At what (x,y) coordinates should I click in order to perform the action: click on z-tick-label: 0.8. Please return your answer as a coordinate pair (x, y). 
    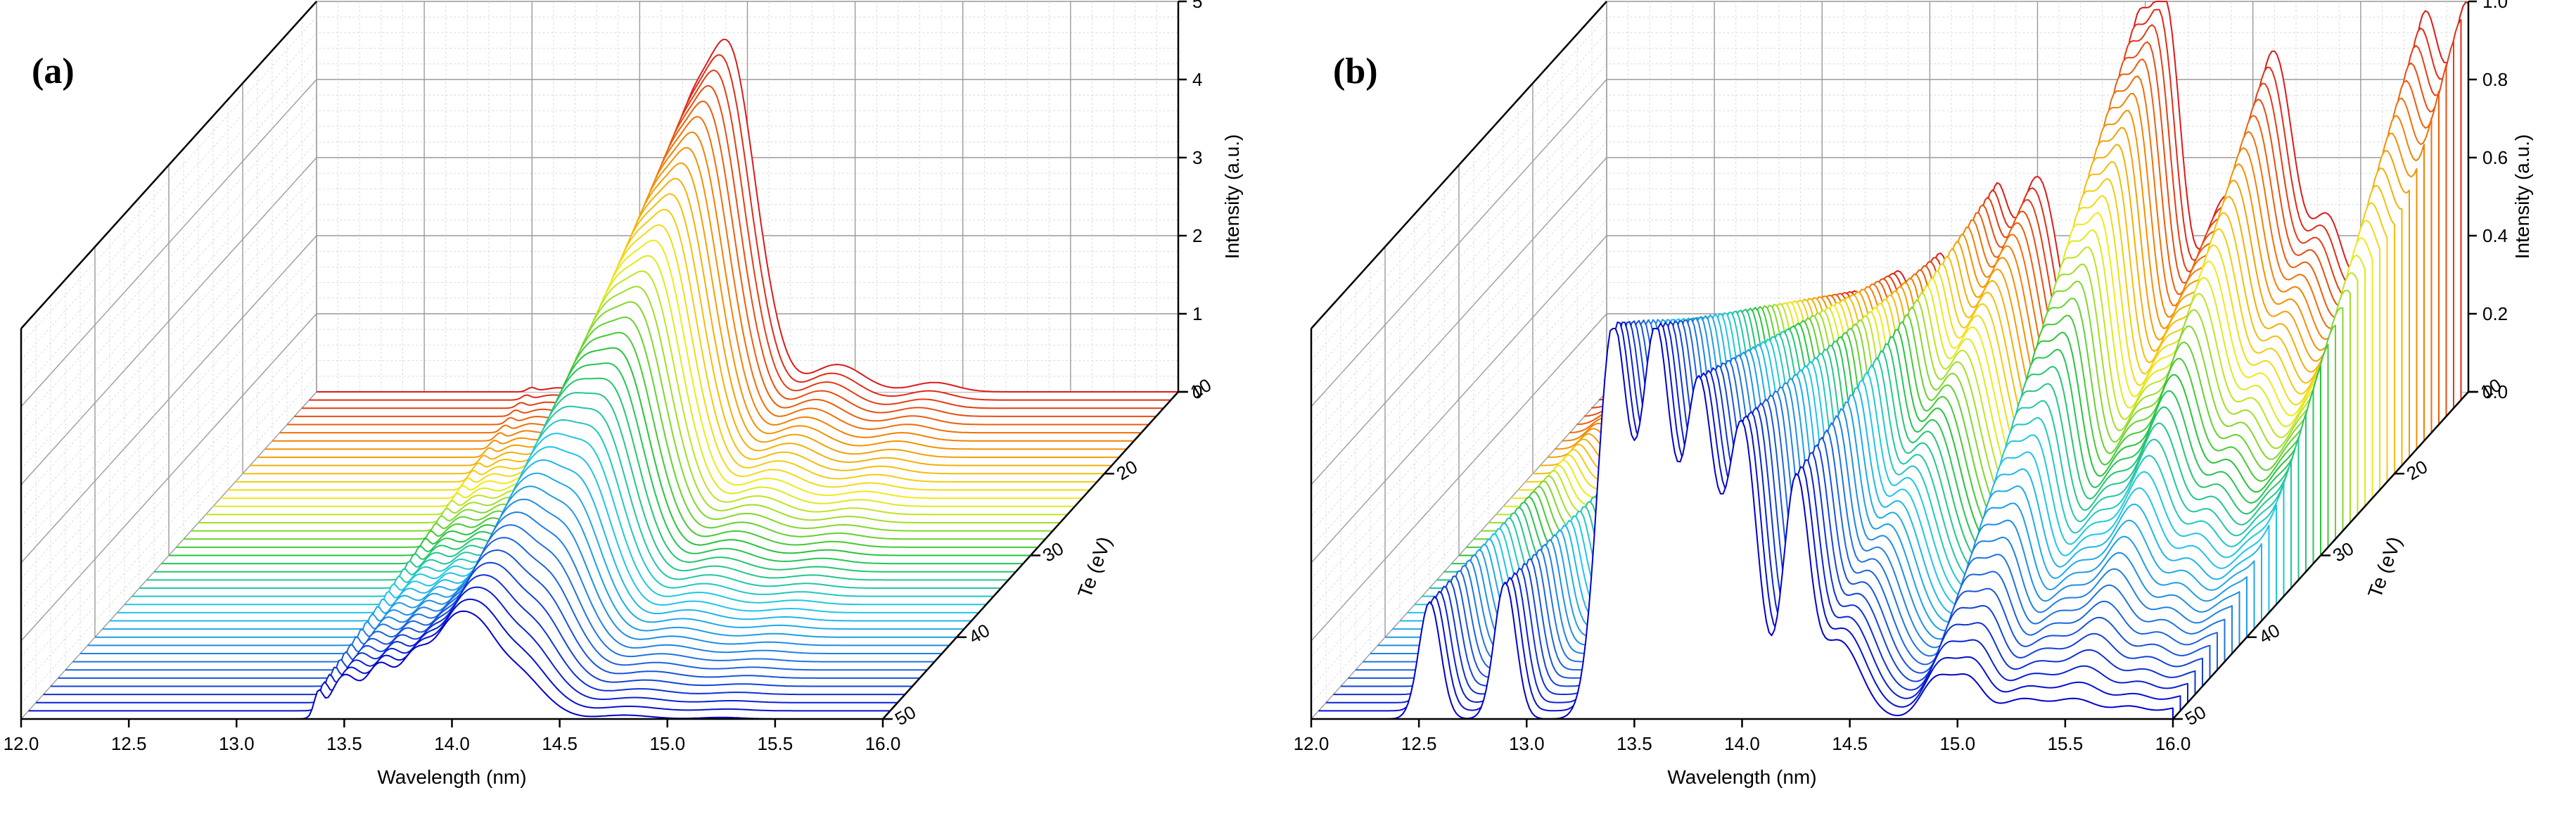
    Looking at the image, I should click on (2495, 80).